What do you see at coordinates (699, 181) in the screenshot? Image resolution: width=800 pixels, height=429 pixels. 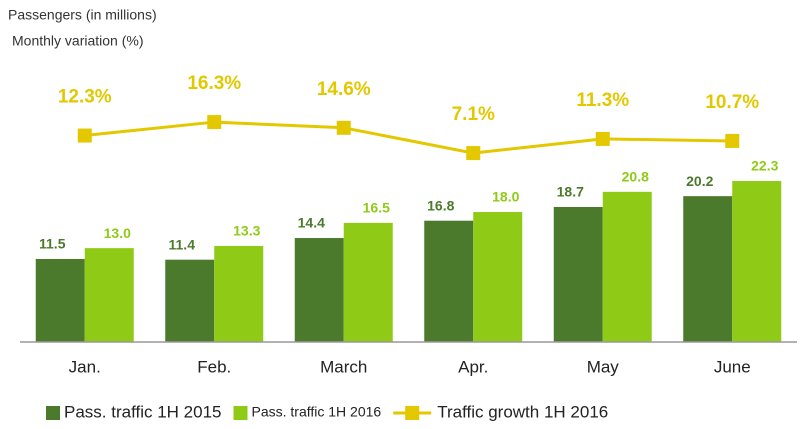 I see `data-label: 20.2` at bounding box center [699, 181].